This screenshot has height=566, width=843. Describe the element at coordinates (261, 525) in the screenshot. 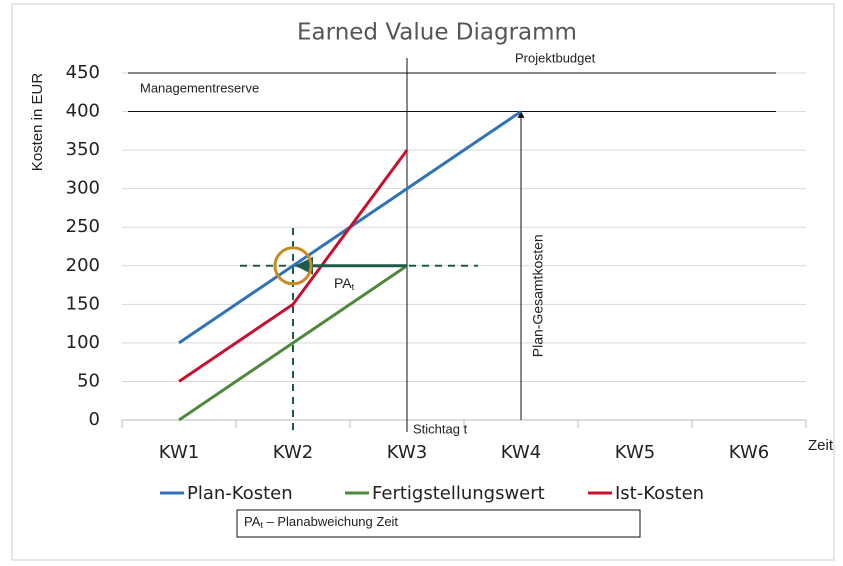

I see `note-sub: t` at that location.